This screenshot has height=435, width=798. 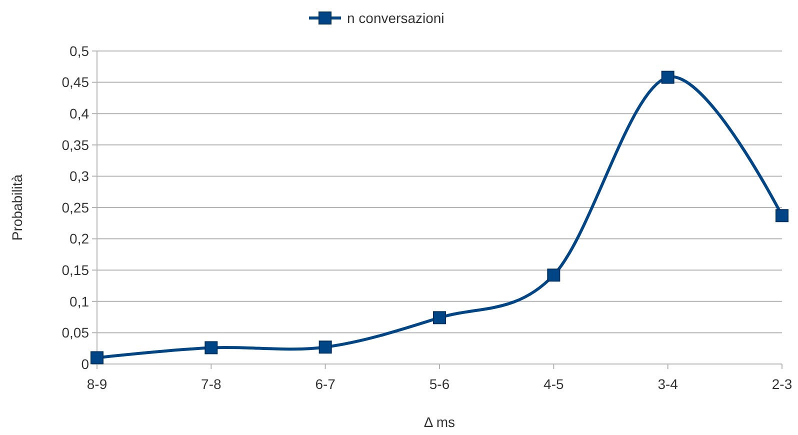 I want to click on x-axis-title: Δ ms, so click(x=440, y=422).